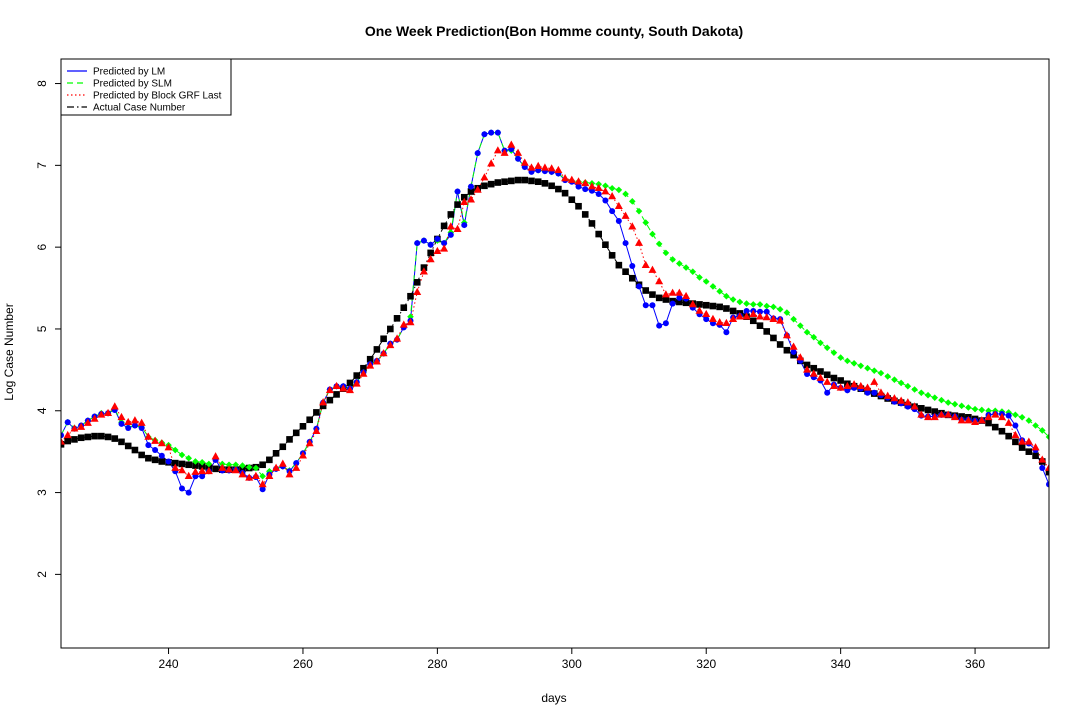  What do you see at coordinates (303, 664) in the screenshot?
I see `x-tick-label: 260` at bounding box center [303, 664].